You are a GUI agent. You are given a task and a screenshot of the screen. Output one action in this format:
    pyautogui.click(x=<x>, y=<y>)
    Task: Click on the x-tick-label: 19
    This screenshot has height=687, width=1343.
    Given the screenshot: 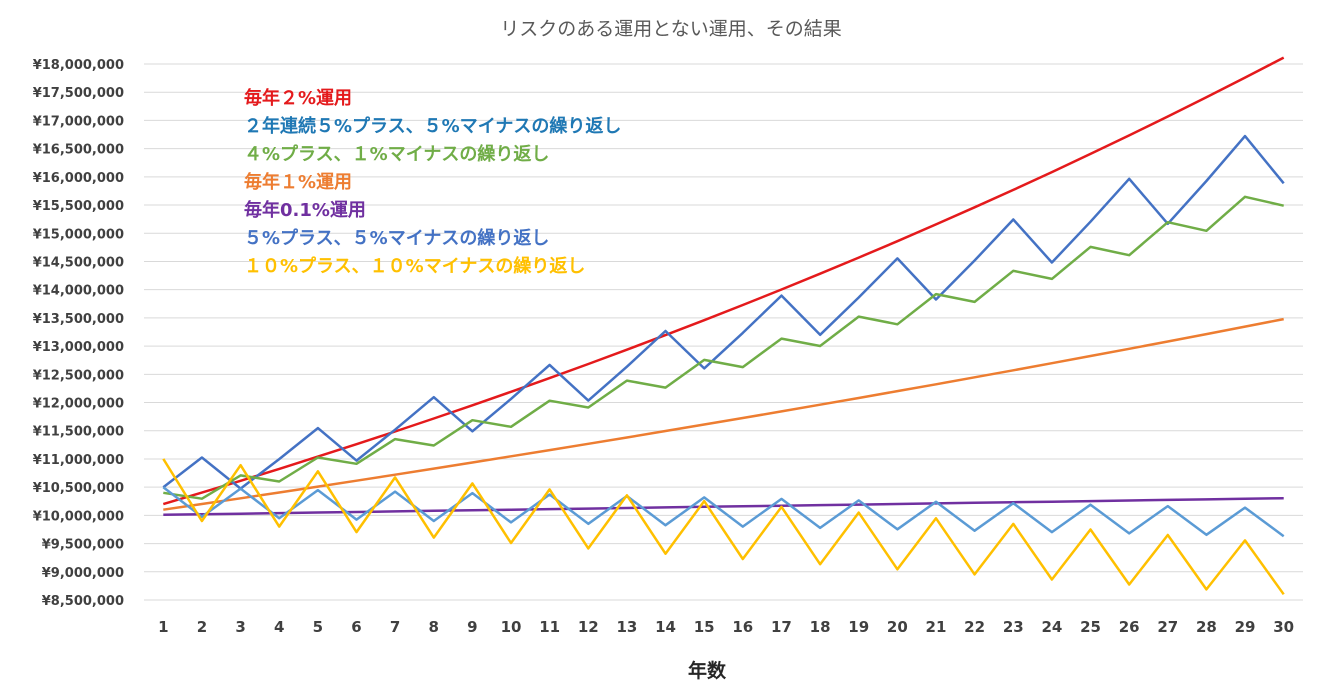 What is the action you would take?
    pyautogui.click(x=858, y=627)
    